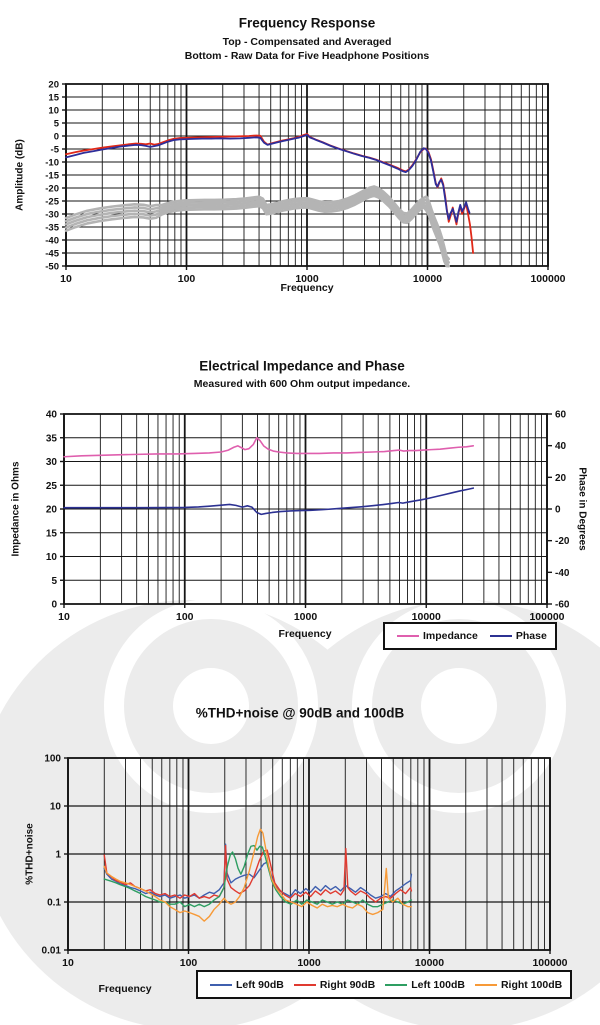 This screenshot has height=1025, width=600. I want to click on svg-text: 60, so click(561, 415).